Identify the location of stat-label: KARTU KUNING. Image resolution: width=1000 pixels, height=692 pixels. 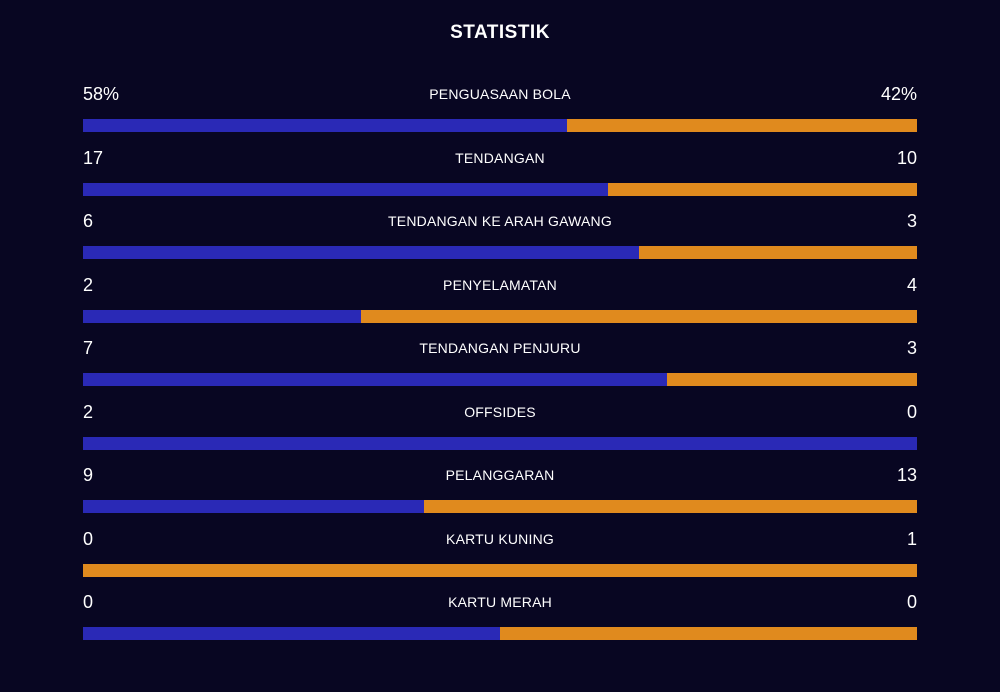
(500, 538).